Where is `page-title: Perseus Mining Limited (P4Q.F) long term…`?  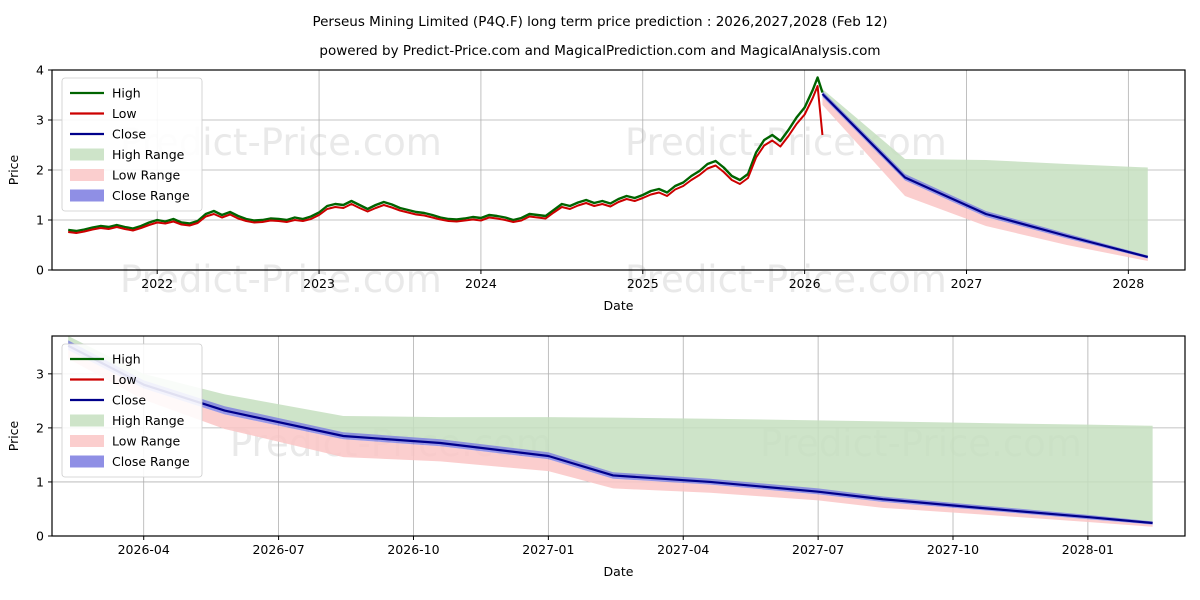
page-title: Perseus Mining Limited (P4Q.F) long term… is located at coordinates (600, 22).